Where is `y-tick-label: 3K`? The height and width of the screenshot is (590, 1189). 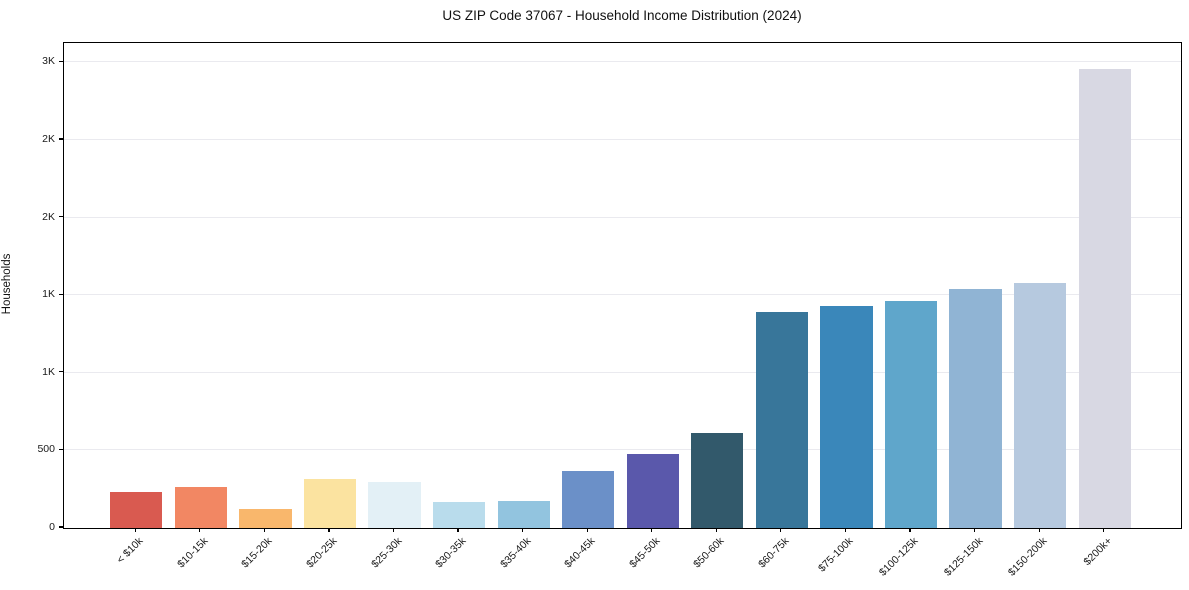
y-tick-label: 3K is located at coordinates (48, 61).